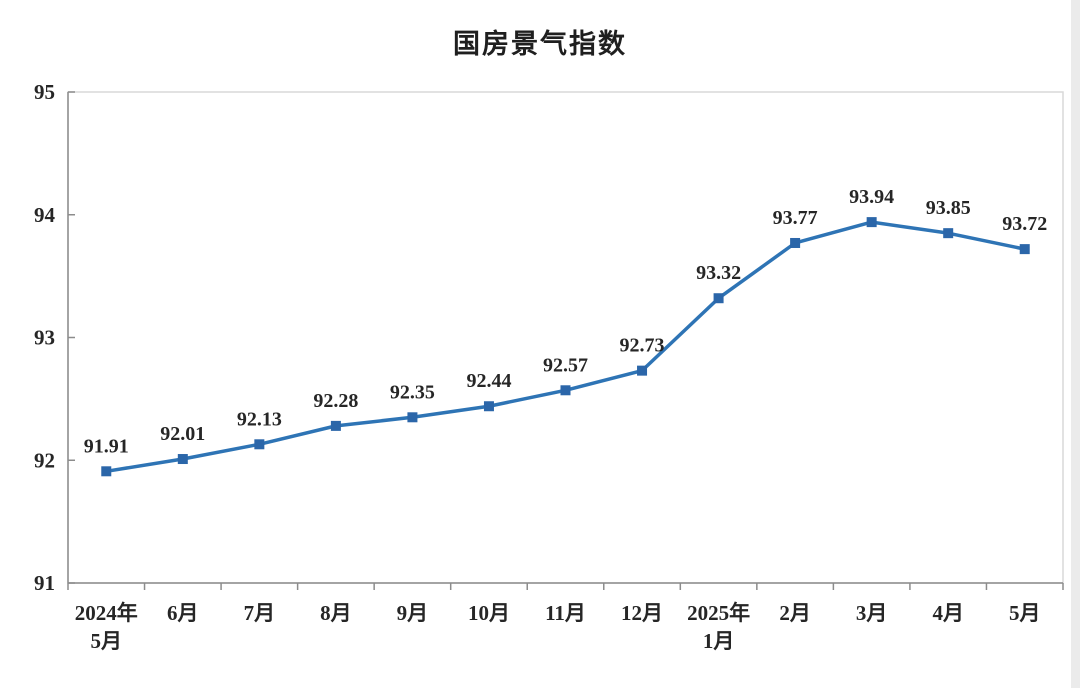 This screenshot has height=688, width=1080. What do you see at coordinates (872, 613) in the screenshot?
I see `x-axis-tick-label: 3月` at bounding box center [872, 613].